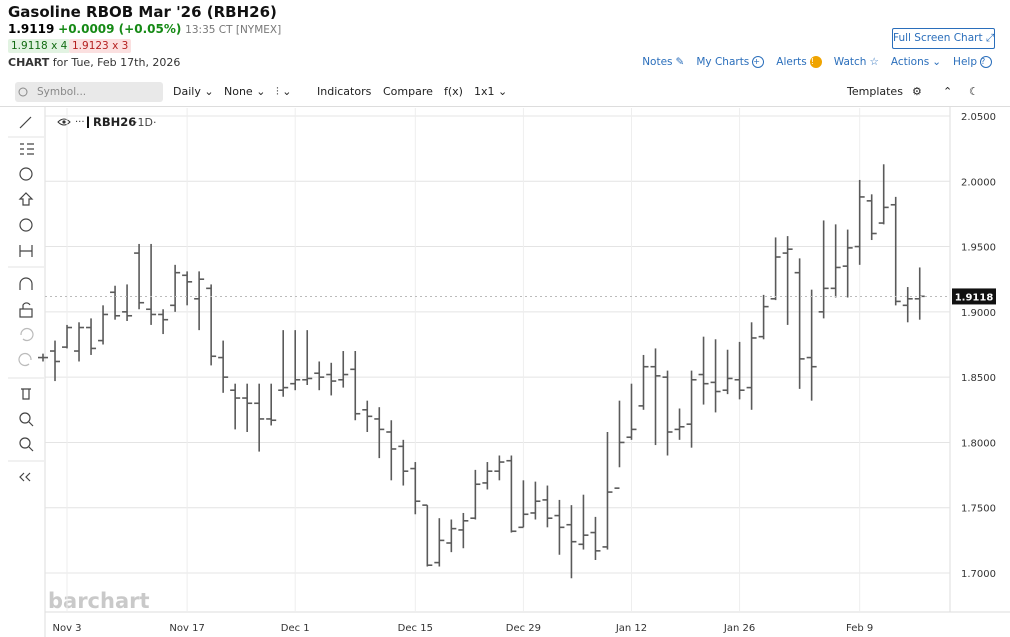 This screenshot has width=1010, height=637. Describe the element at coordinates (29, 62) in the screenshot. I see `chart-label: CHART` at that location.